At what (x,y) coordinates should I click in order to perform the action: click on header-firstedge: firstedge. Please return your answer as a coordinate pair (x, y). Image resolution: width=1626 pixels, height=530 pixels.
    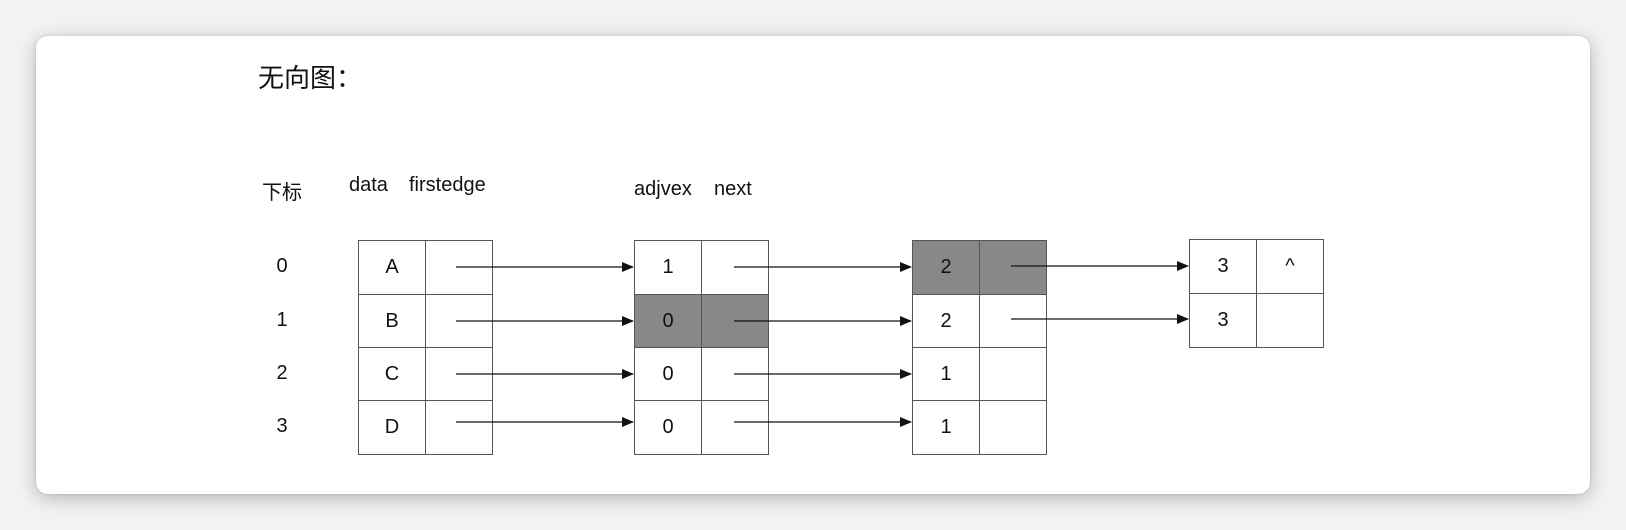
    Looking at the image, I should click on (447, 185).